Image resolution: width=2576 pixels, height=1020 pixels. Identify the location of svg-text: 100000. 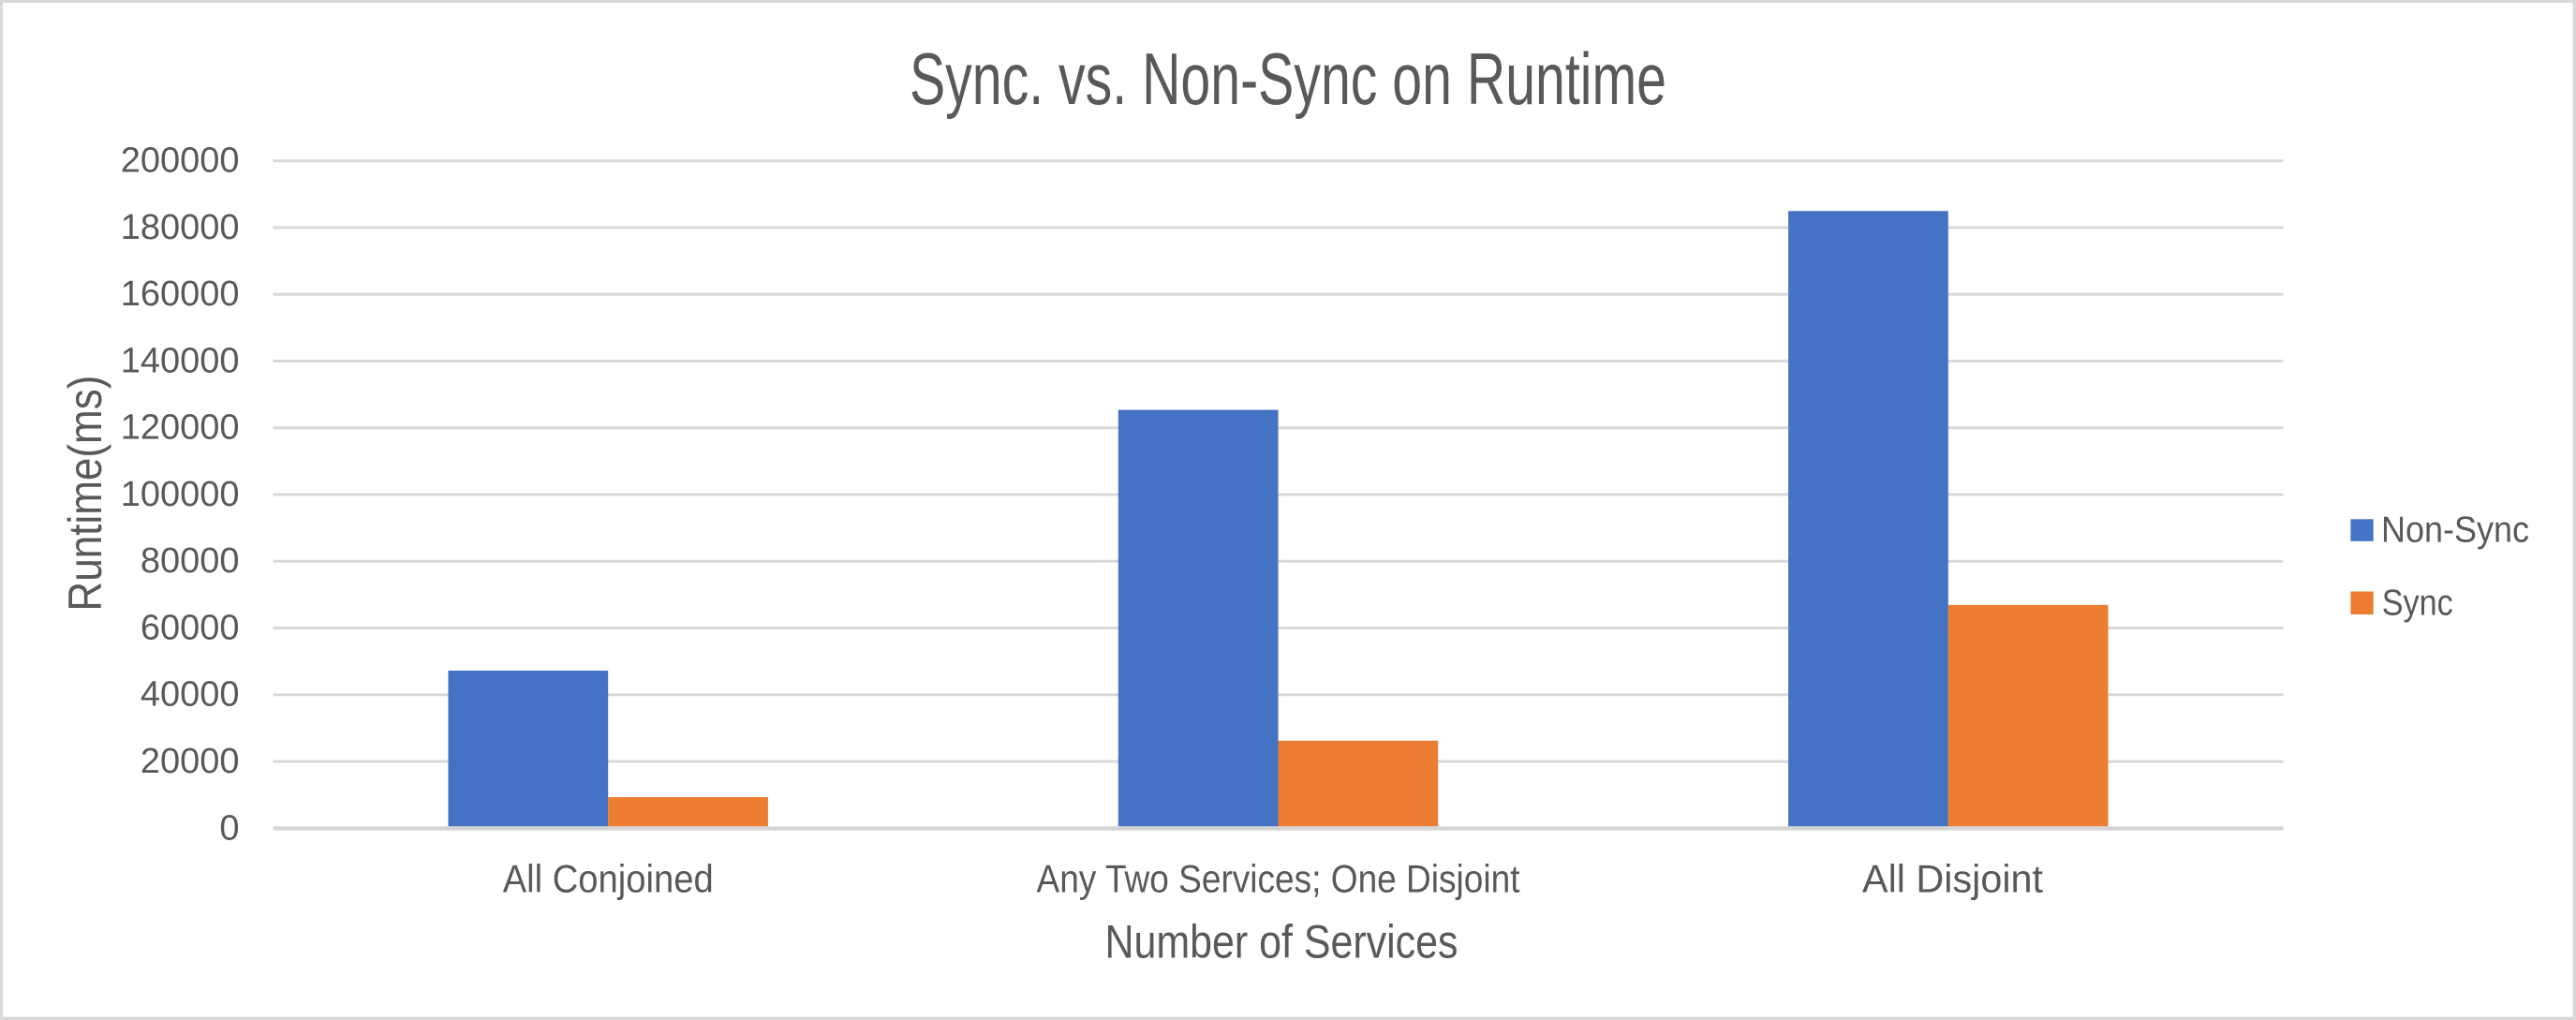
(180, 495).